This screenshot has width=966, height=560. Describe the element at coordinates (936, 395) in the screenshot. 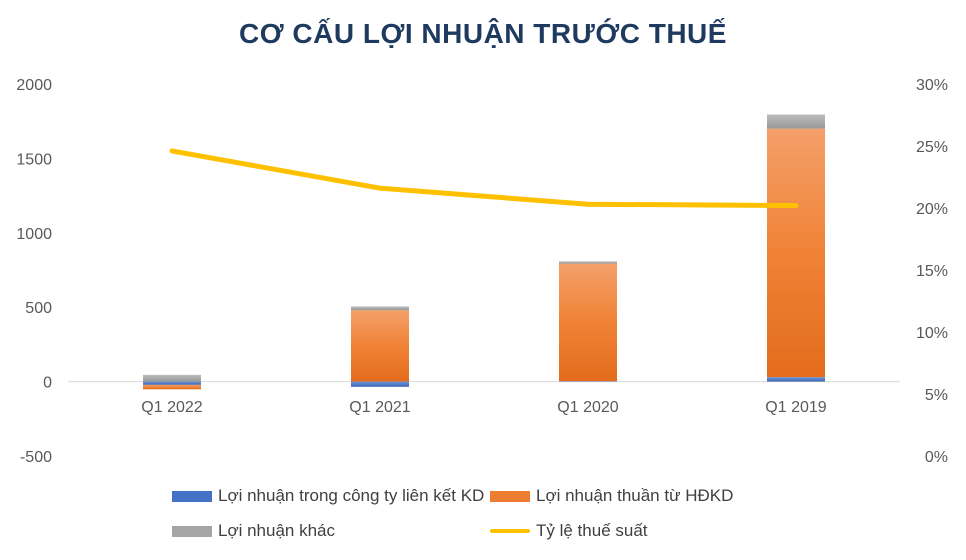

I see `y-right-tick-label: 5%` at that location.